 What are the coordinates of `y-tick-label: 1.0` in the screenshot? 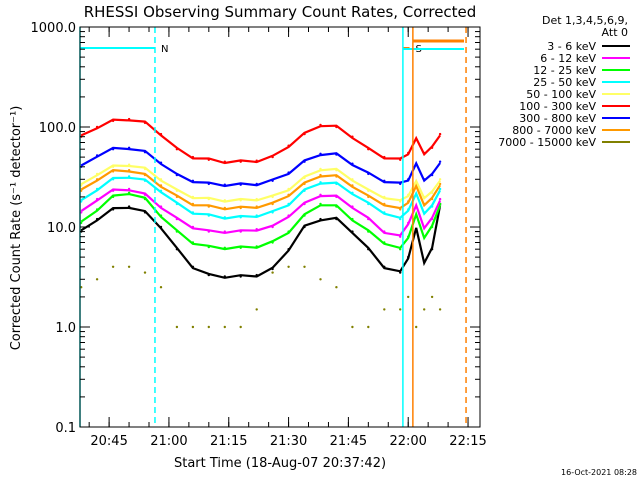 It's located at (65, 328).